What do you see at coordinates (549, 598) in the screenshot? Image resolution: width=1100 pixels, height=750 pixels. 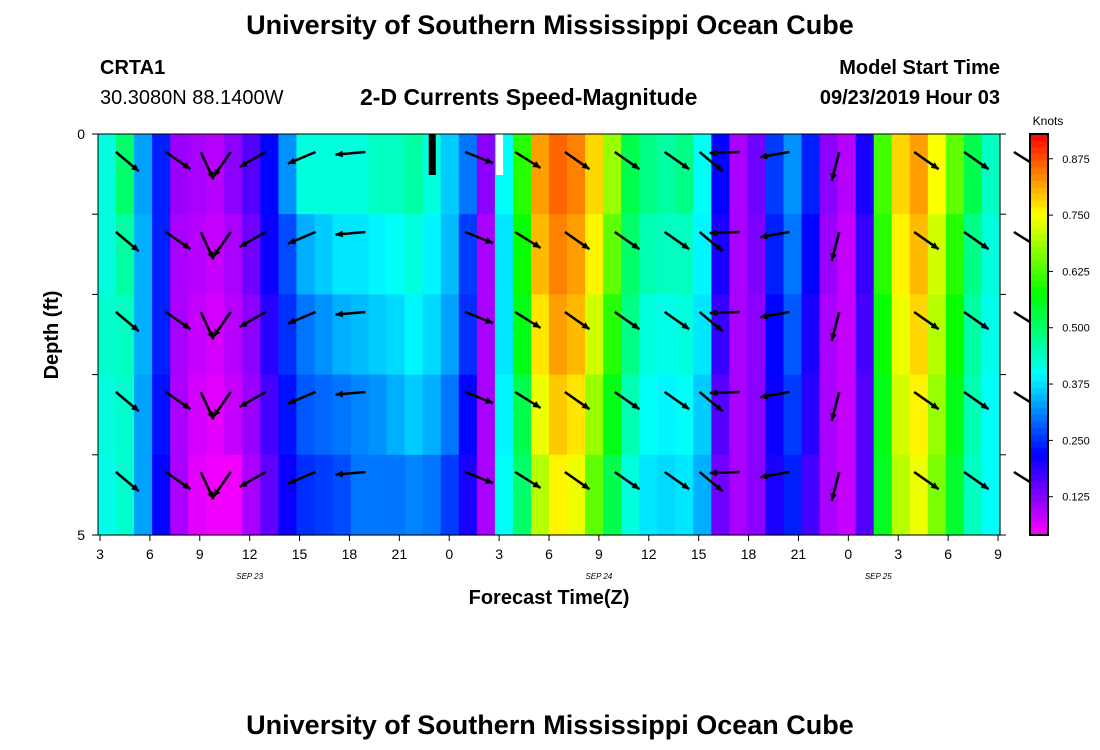 I see `x-axis-label: Forecast Time(Z)` at bounding box center [549, 598].